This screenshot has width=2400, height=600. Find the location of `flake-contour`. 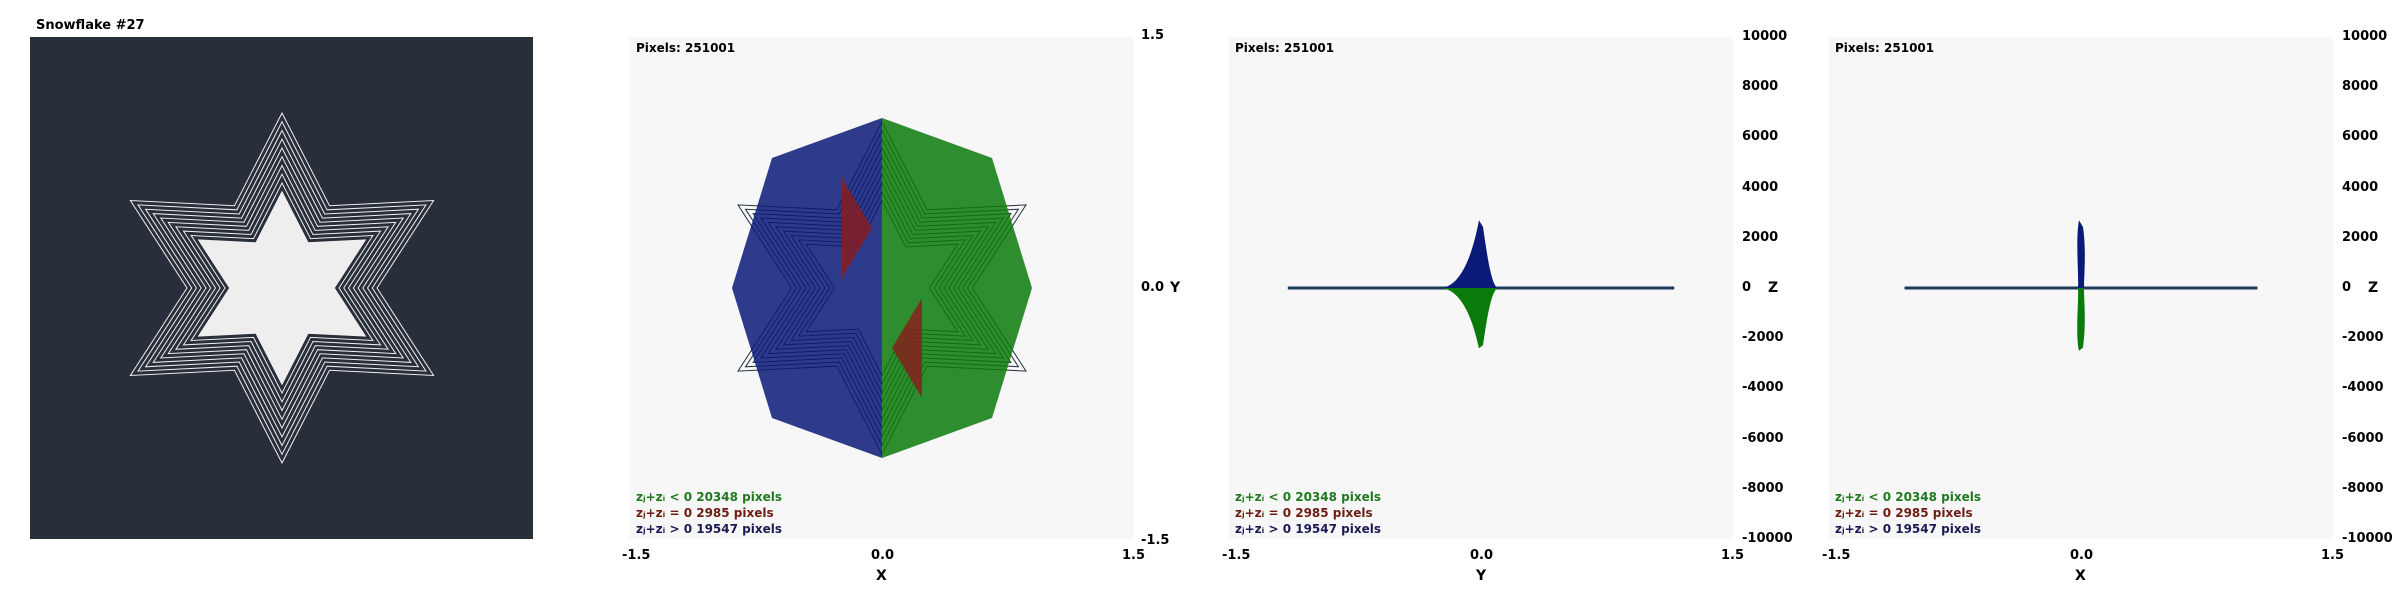

flake-contour is located at coordinates (282, 288).